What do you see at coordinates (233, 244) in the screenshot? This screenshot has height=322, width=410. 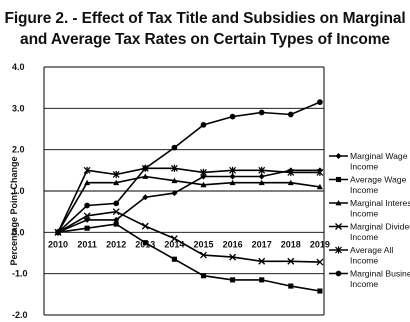 I see `x-tick-label: 2016` at bounding box center [233, 244].